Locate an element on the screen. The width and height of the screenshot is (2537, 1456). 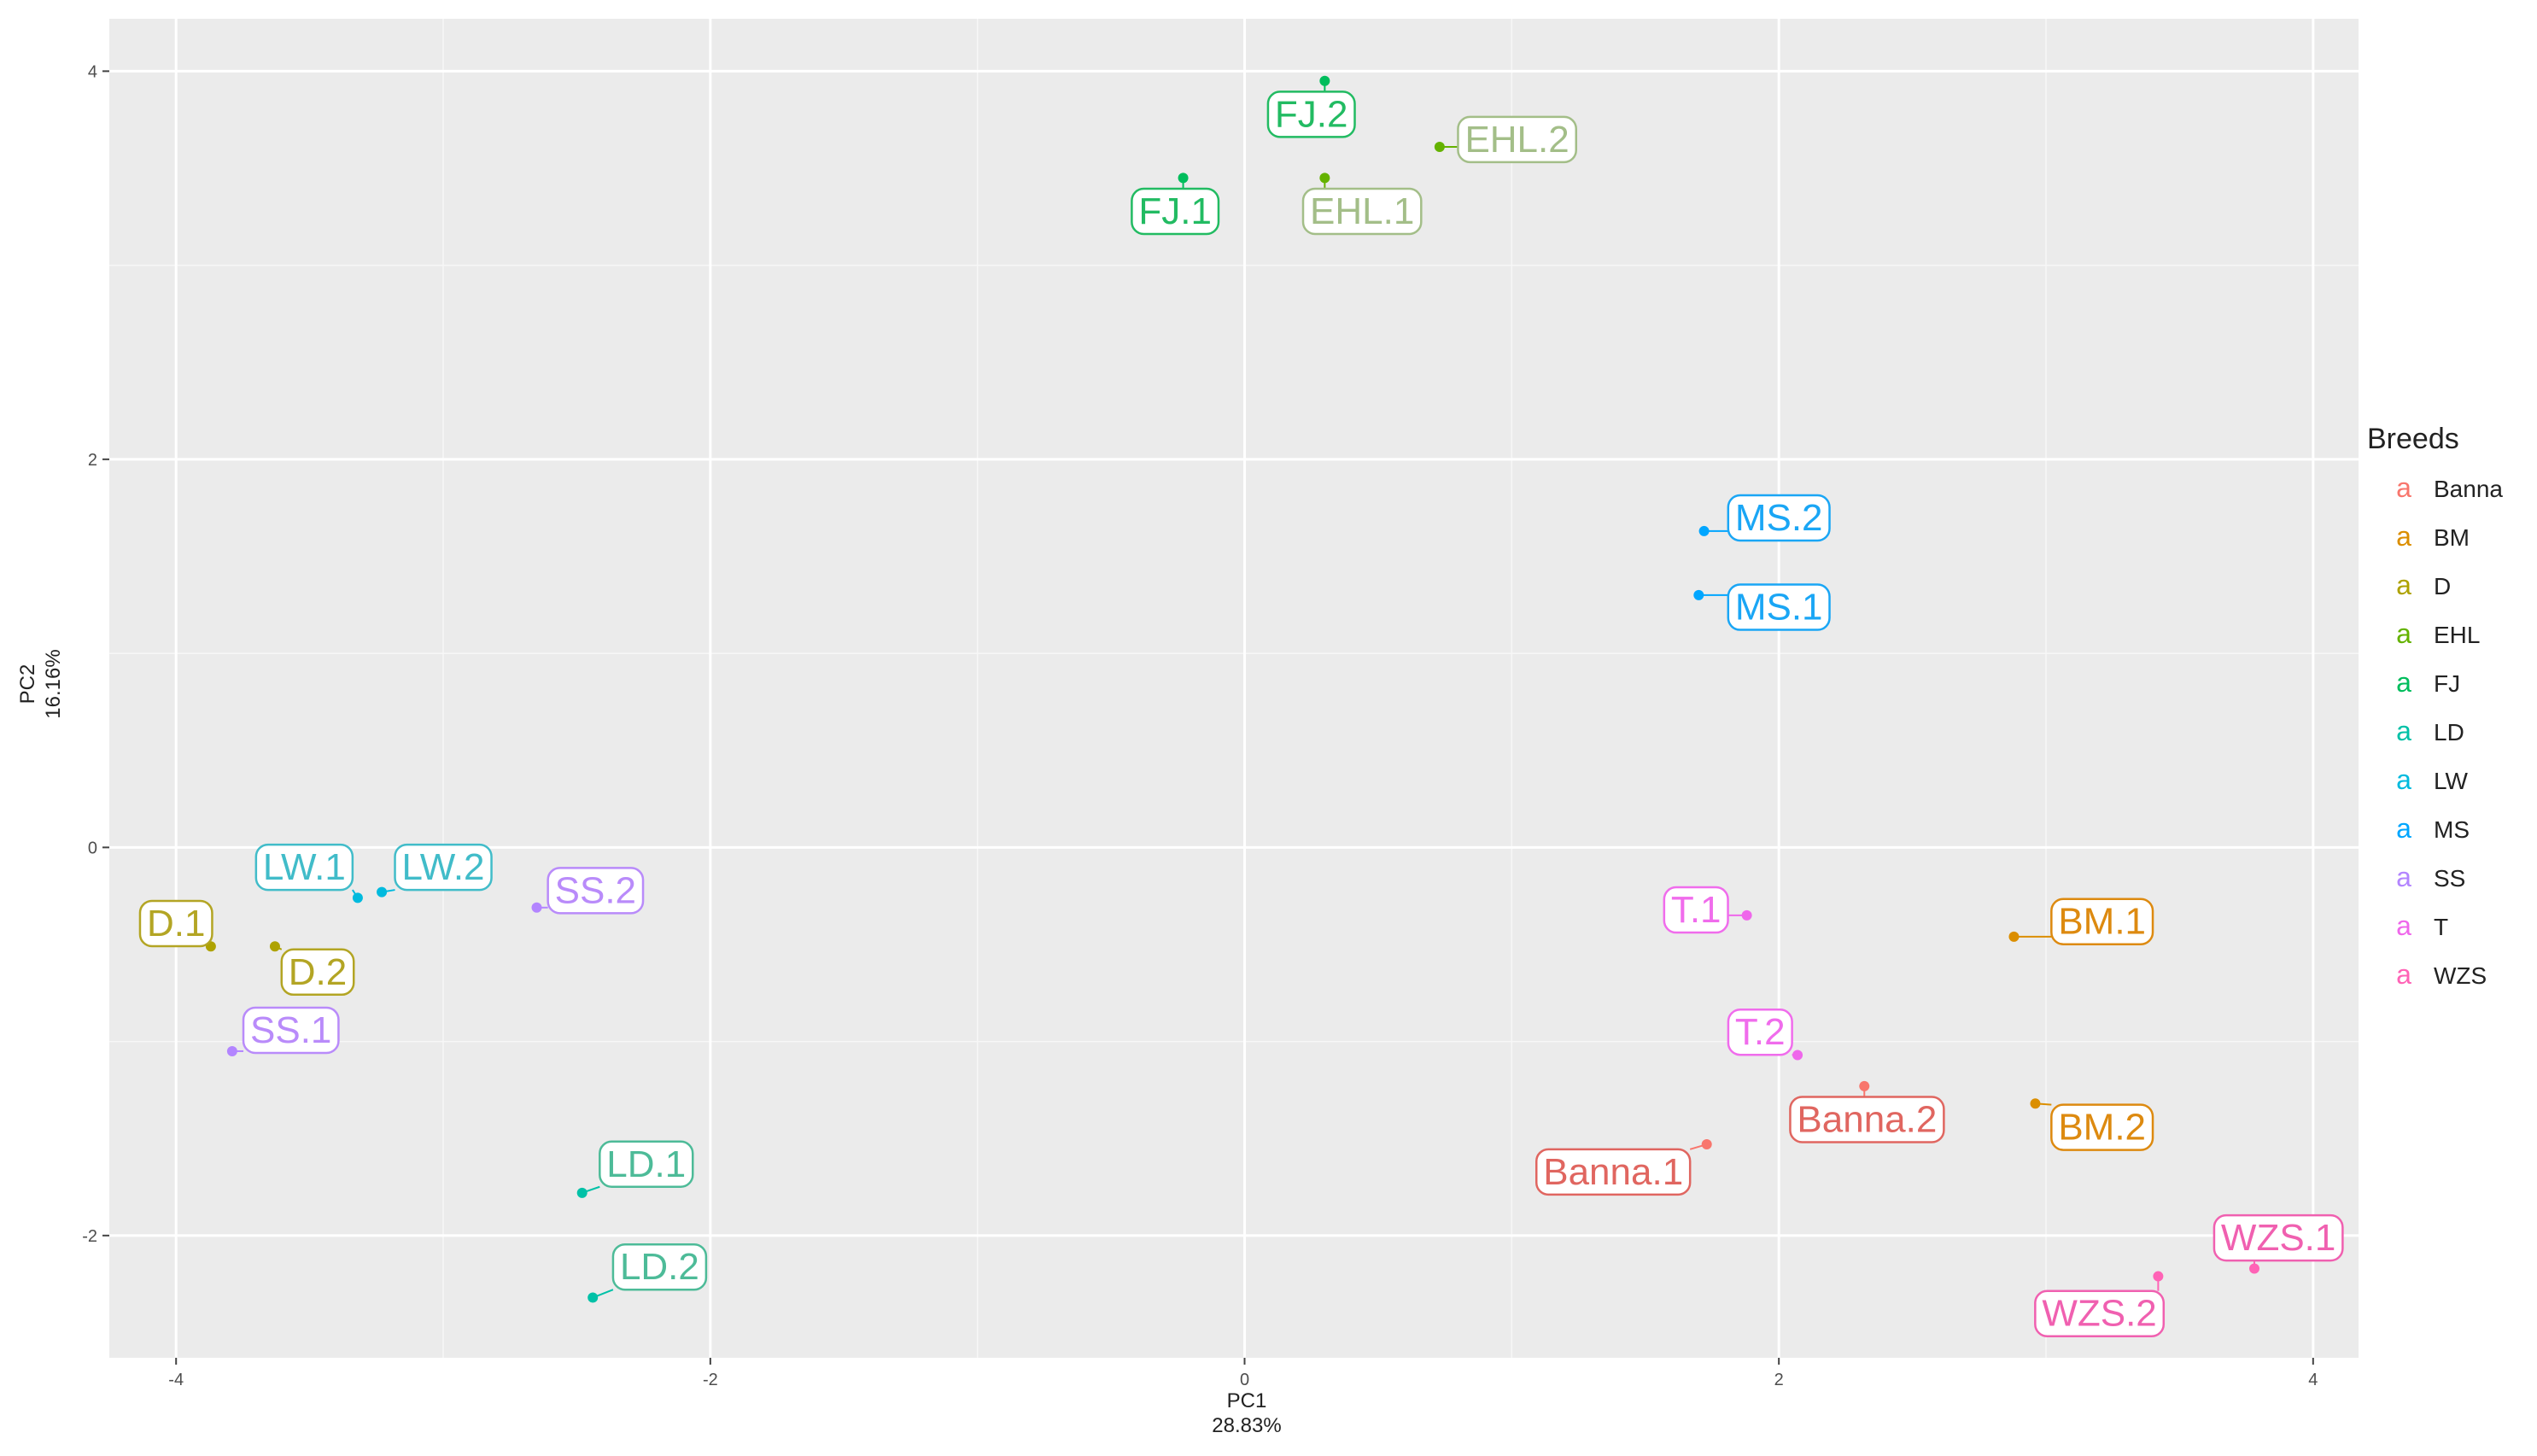
label-box: EHL.1 is located at coordinates (1362, 211).